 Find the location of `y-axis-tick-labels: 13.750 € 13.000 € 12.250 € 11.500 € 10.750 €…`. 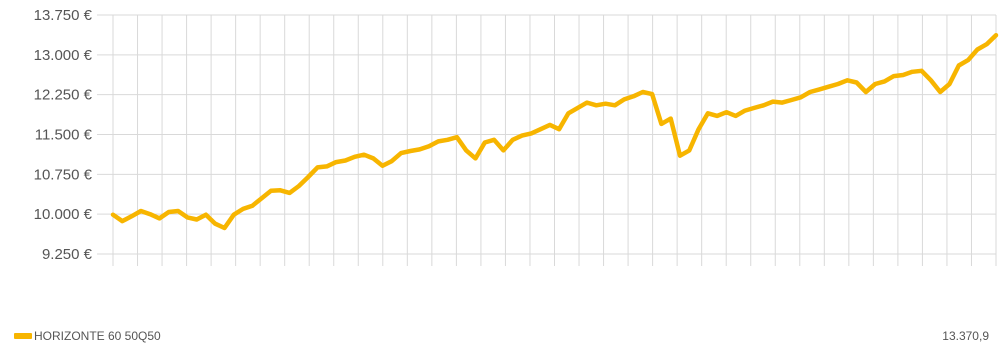

y-axis-tick-labels: 13.750 € 13.000 € 12.250 € 11.500 € 10.750 €… is located at coordinates (63, 135).